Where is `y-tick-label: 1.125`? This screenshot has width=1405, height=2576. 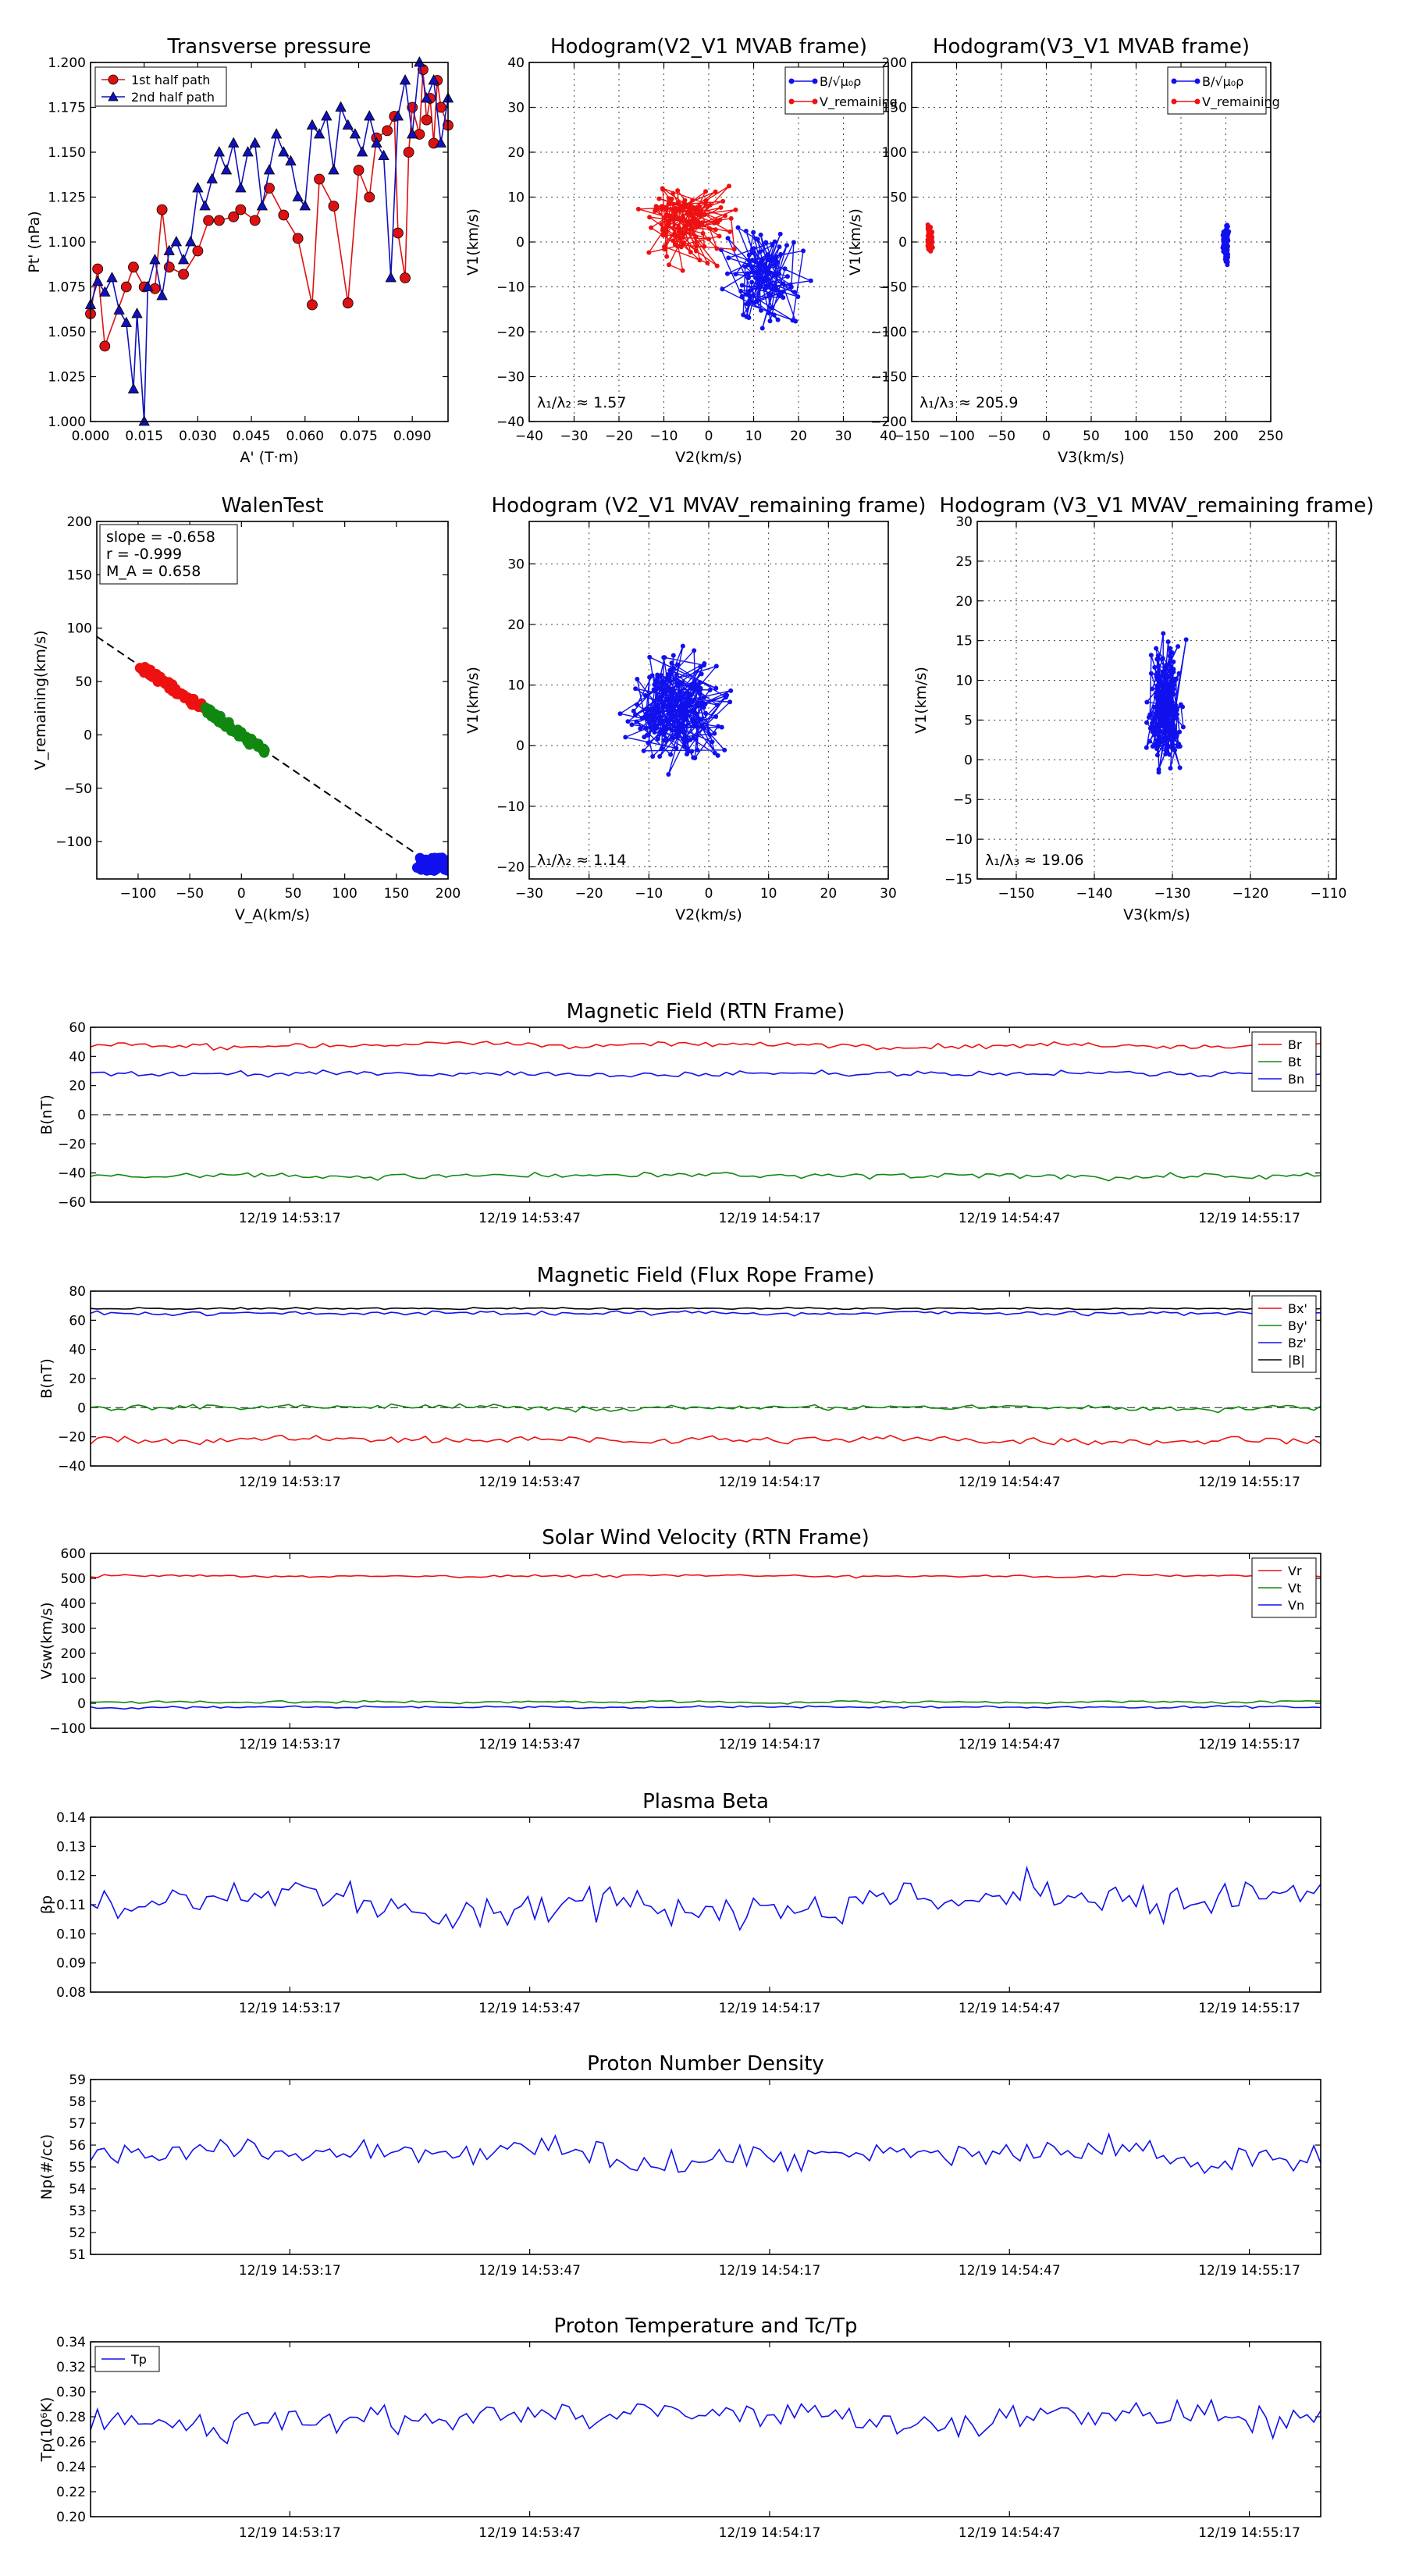
y-tick-label: 1.125 is located at coordinates (67, 198).